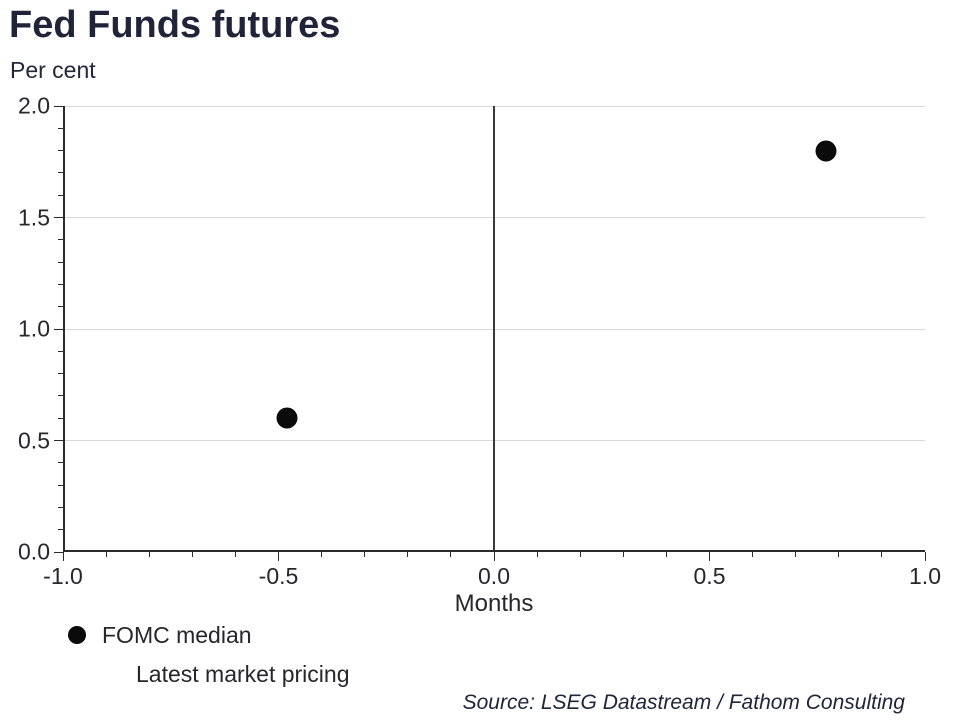 The height and width of the screenshot is (720, 960). Describe the element at coordinates (64, 329) in the screenshot. I see `y-axis-line` at that location.